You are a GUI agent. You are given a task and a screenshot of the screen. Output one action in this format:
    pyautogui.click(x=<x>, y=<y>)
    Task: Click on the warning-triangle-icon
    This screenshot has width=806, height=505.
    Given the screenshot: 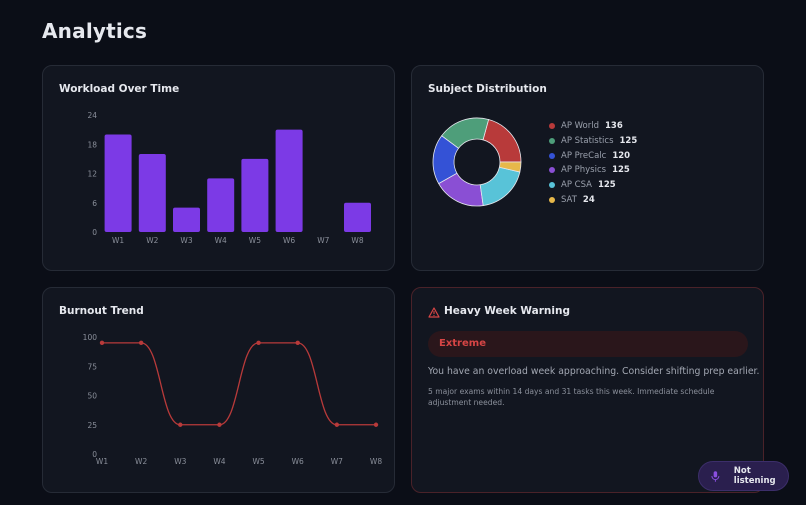 What is the action you would take?
    pyautogui.click(x=434, y=312)
    